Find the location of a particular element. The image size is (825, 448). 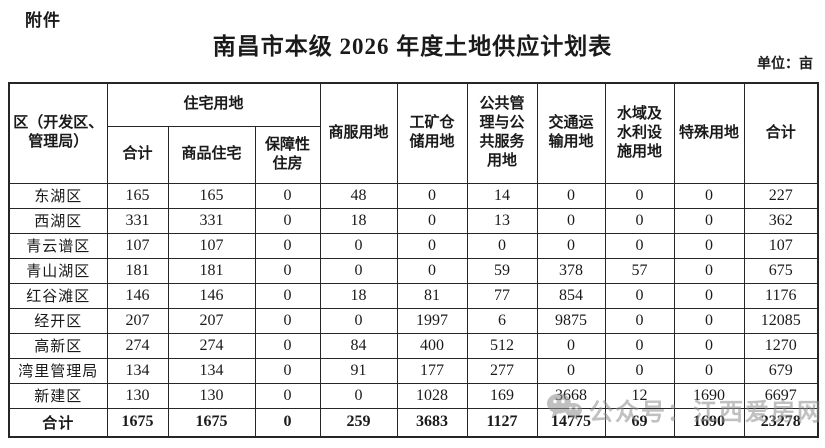

value-cell: 91 is located at coordinates (358, 370).